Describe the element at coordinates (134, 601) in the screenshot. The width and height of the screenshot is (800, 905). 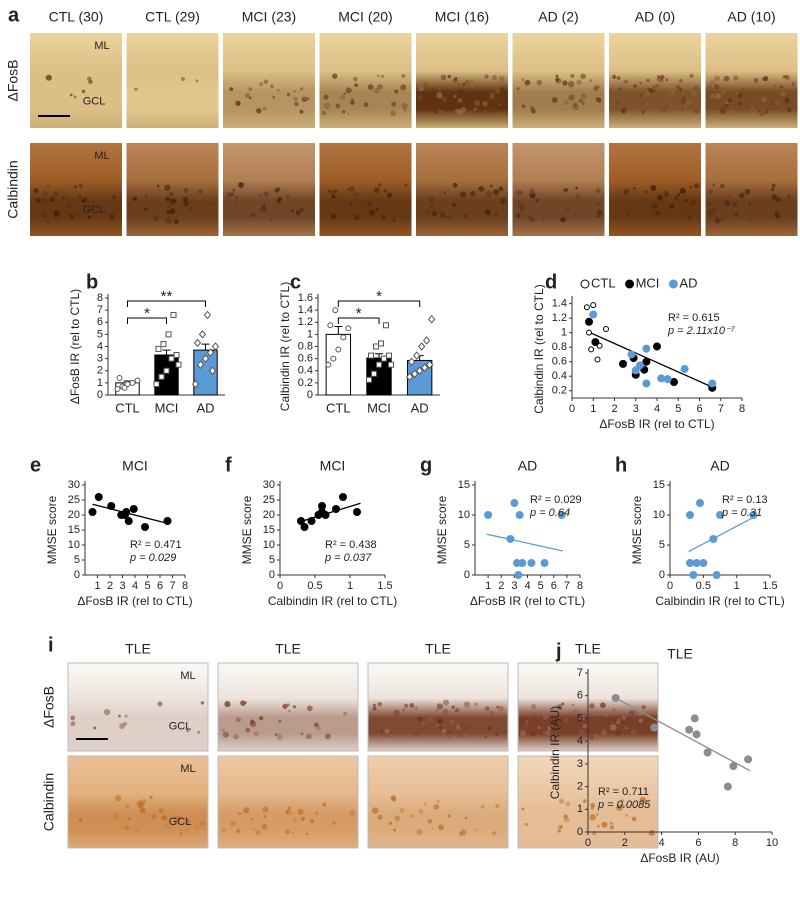
I see `x-axis-label: ΔFosB IR (rel to CTL)` at that location.